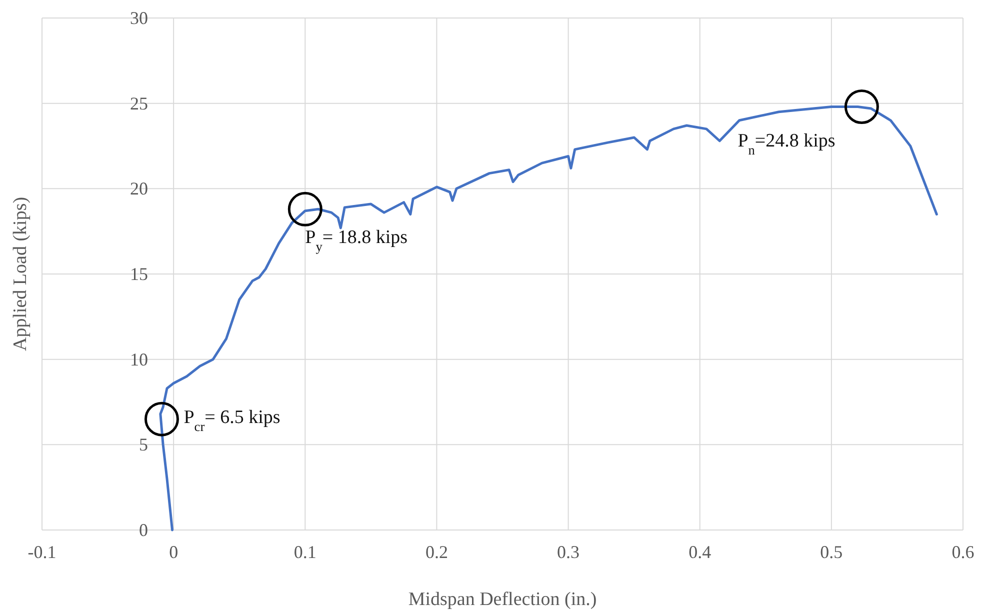 Image resolution: width=987 pixels, height=615 pixels. Describe the element at coordinates (42, 552) in the screenshot. I see `x-tick-label: -0.1` at that location.